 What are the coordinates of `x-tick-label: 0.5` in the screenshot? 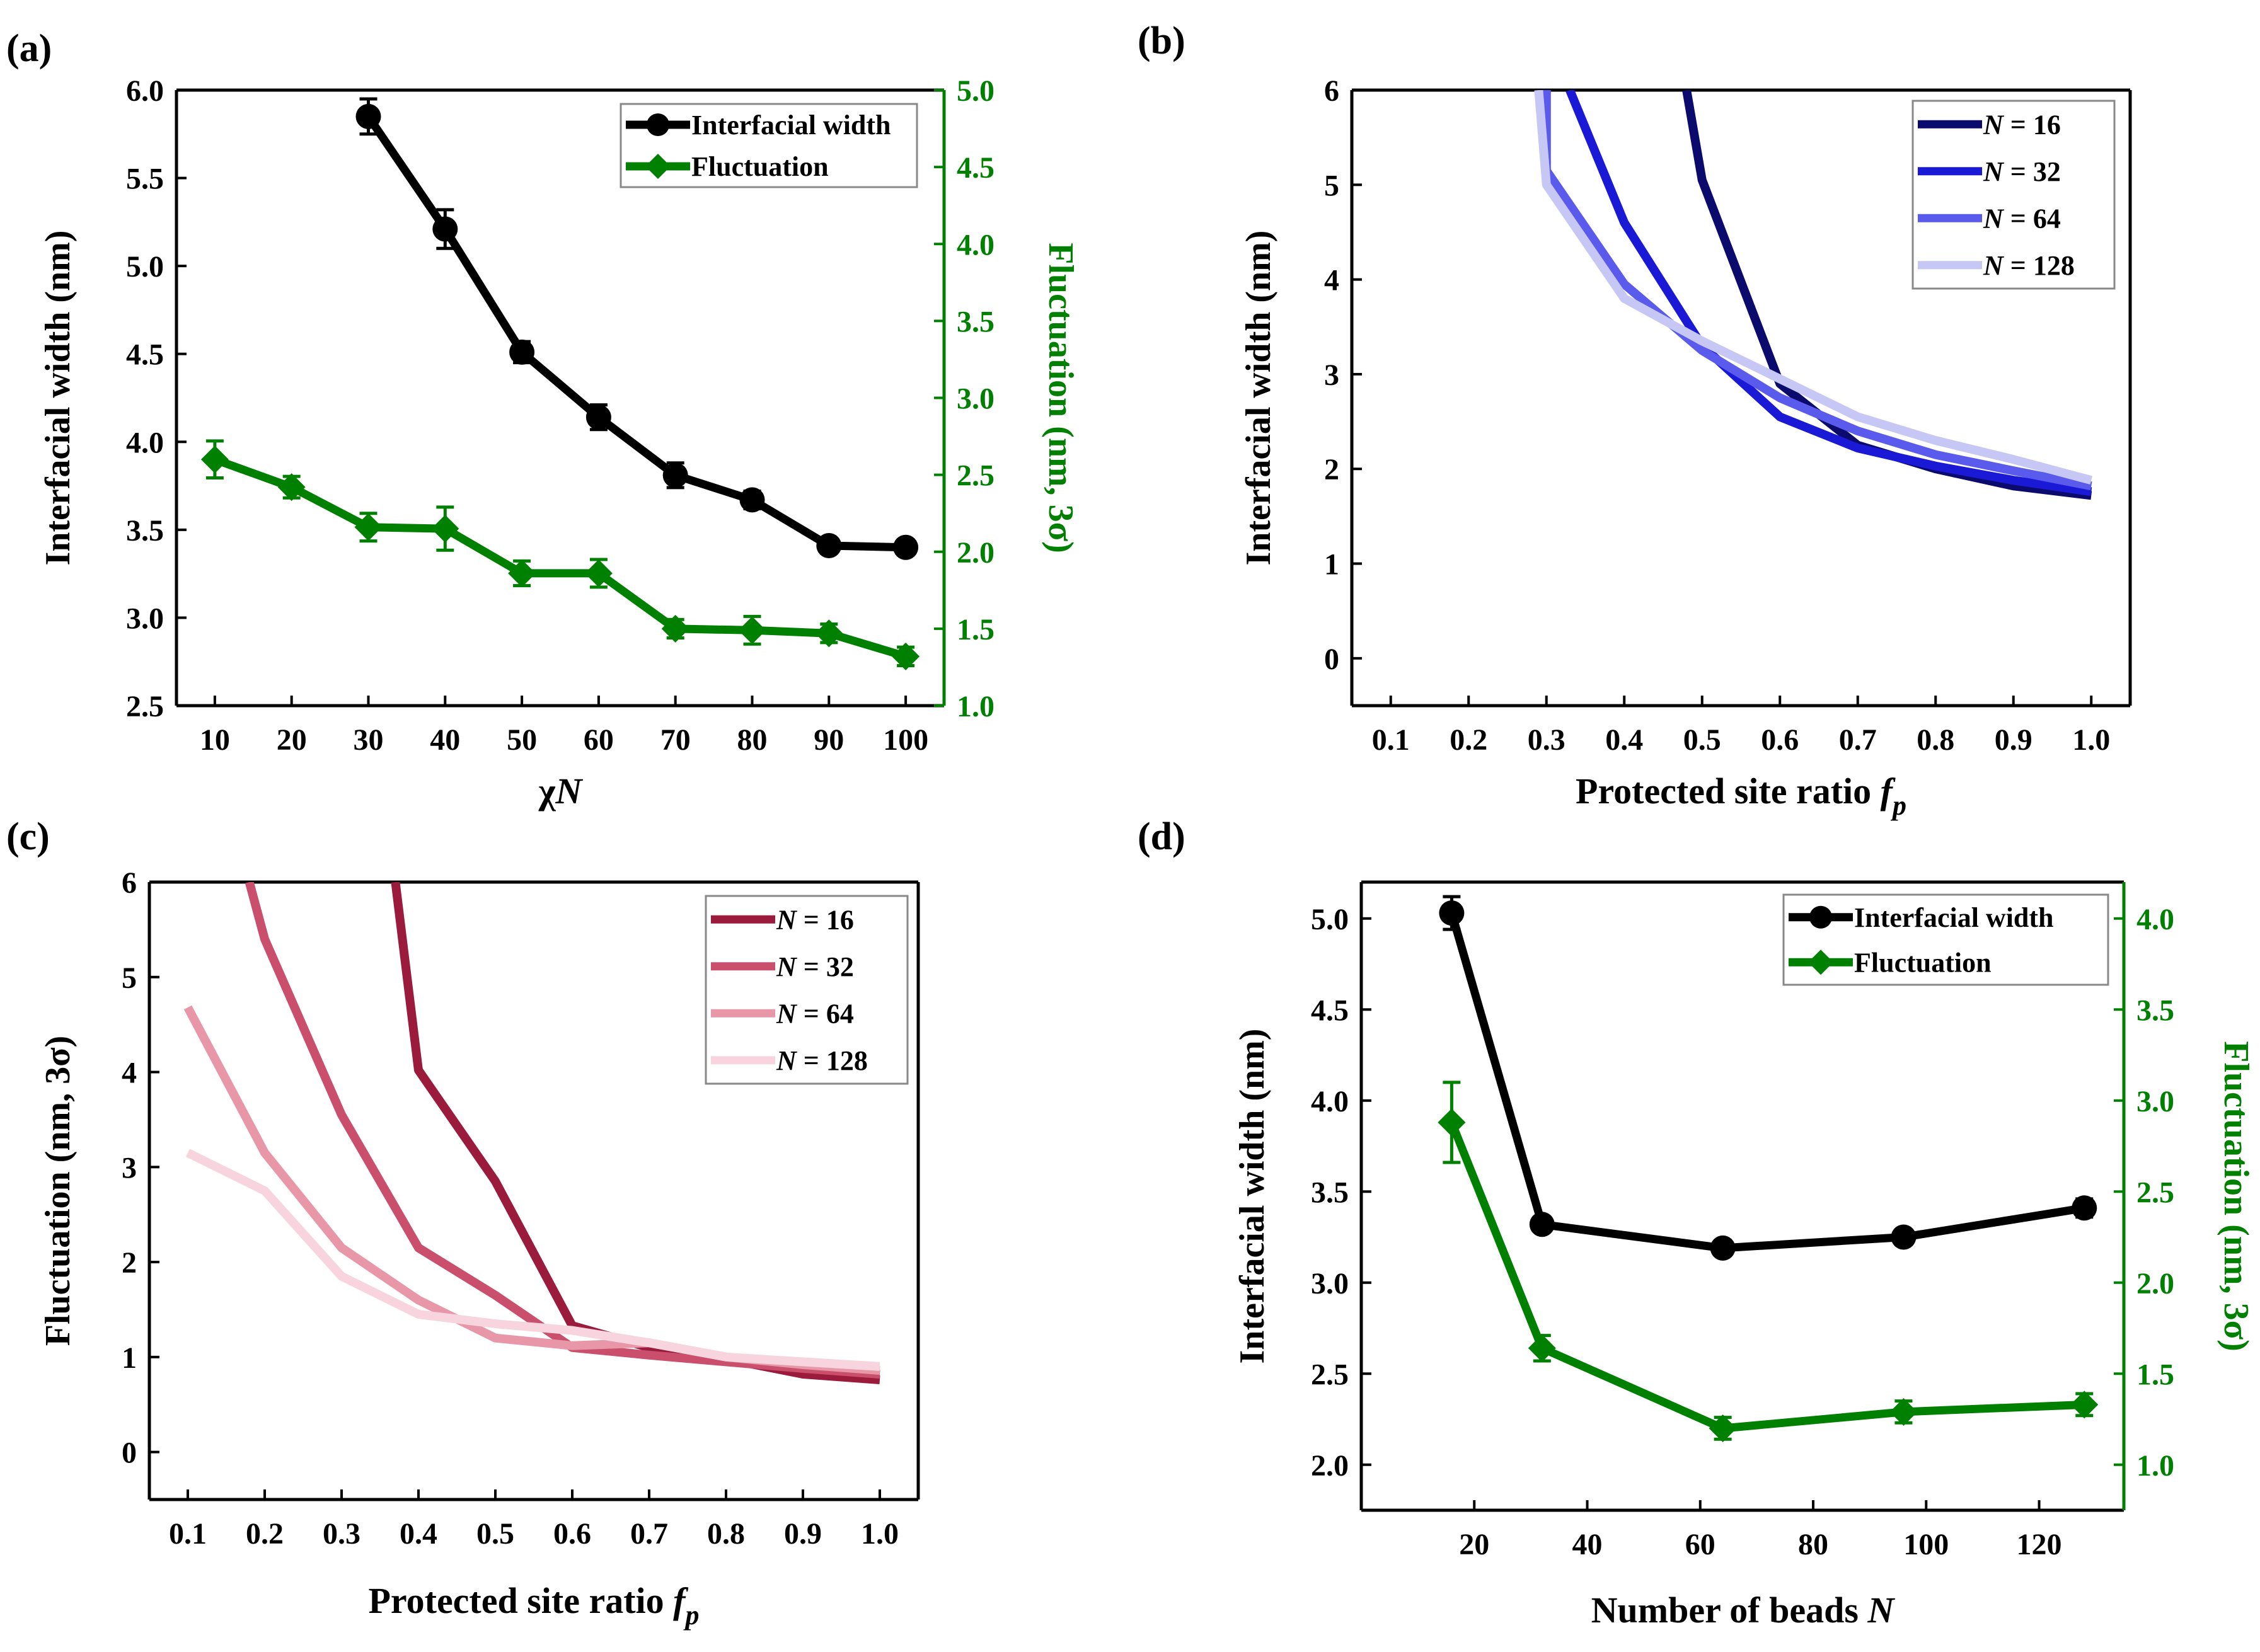 It's located at (1702, 740).